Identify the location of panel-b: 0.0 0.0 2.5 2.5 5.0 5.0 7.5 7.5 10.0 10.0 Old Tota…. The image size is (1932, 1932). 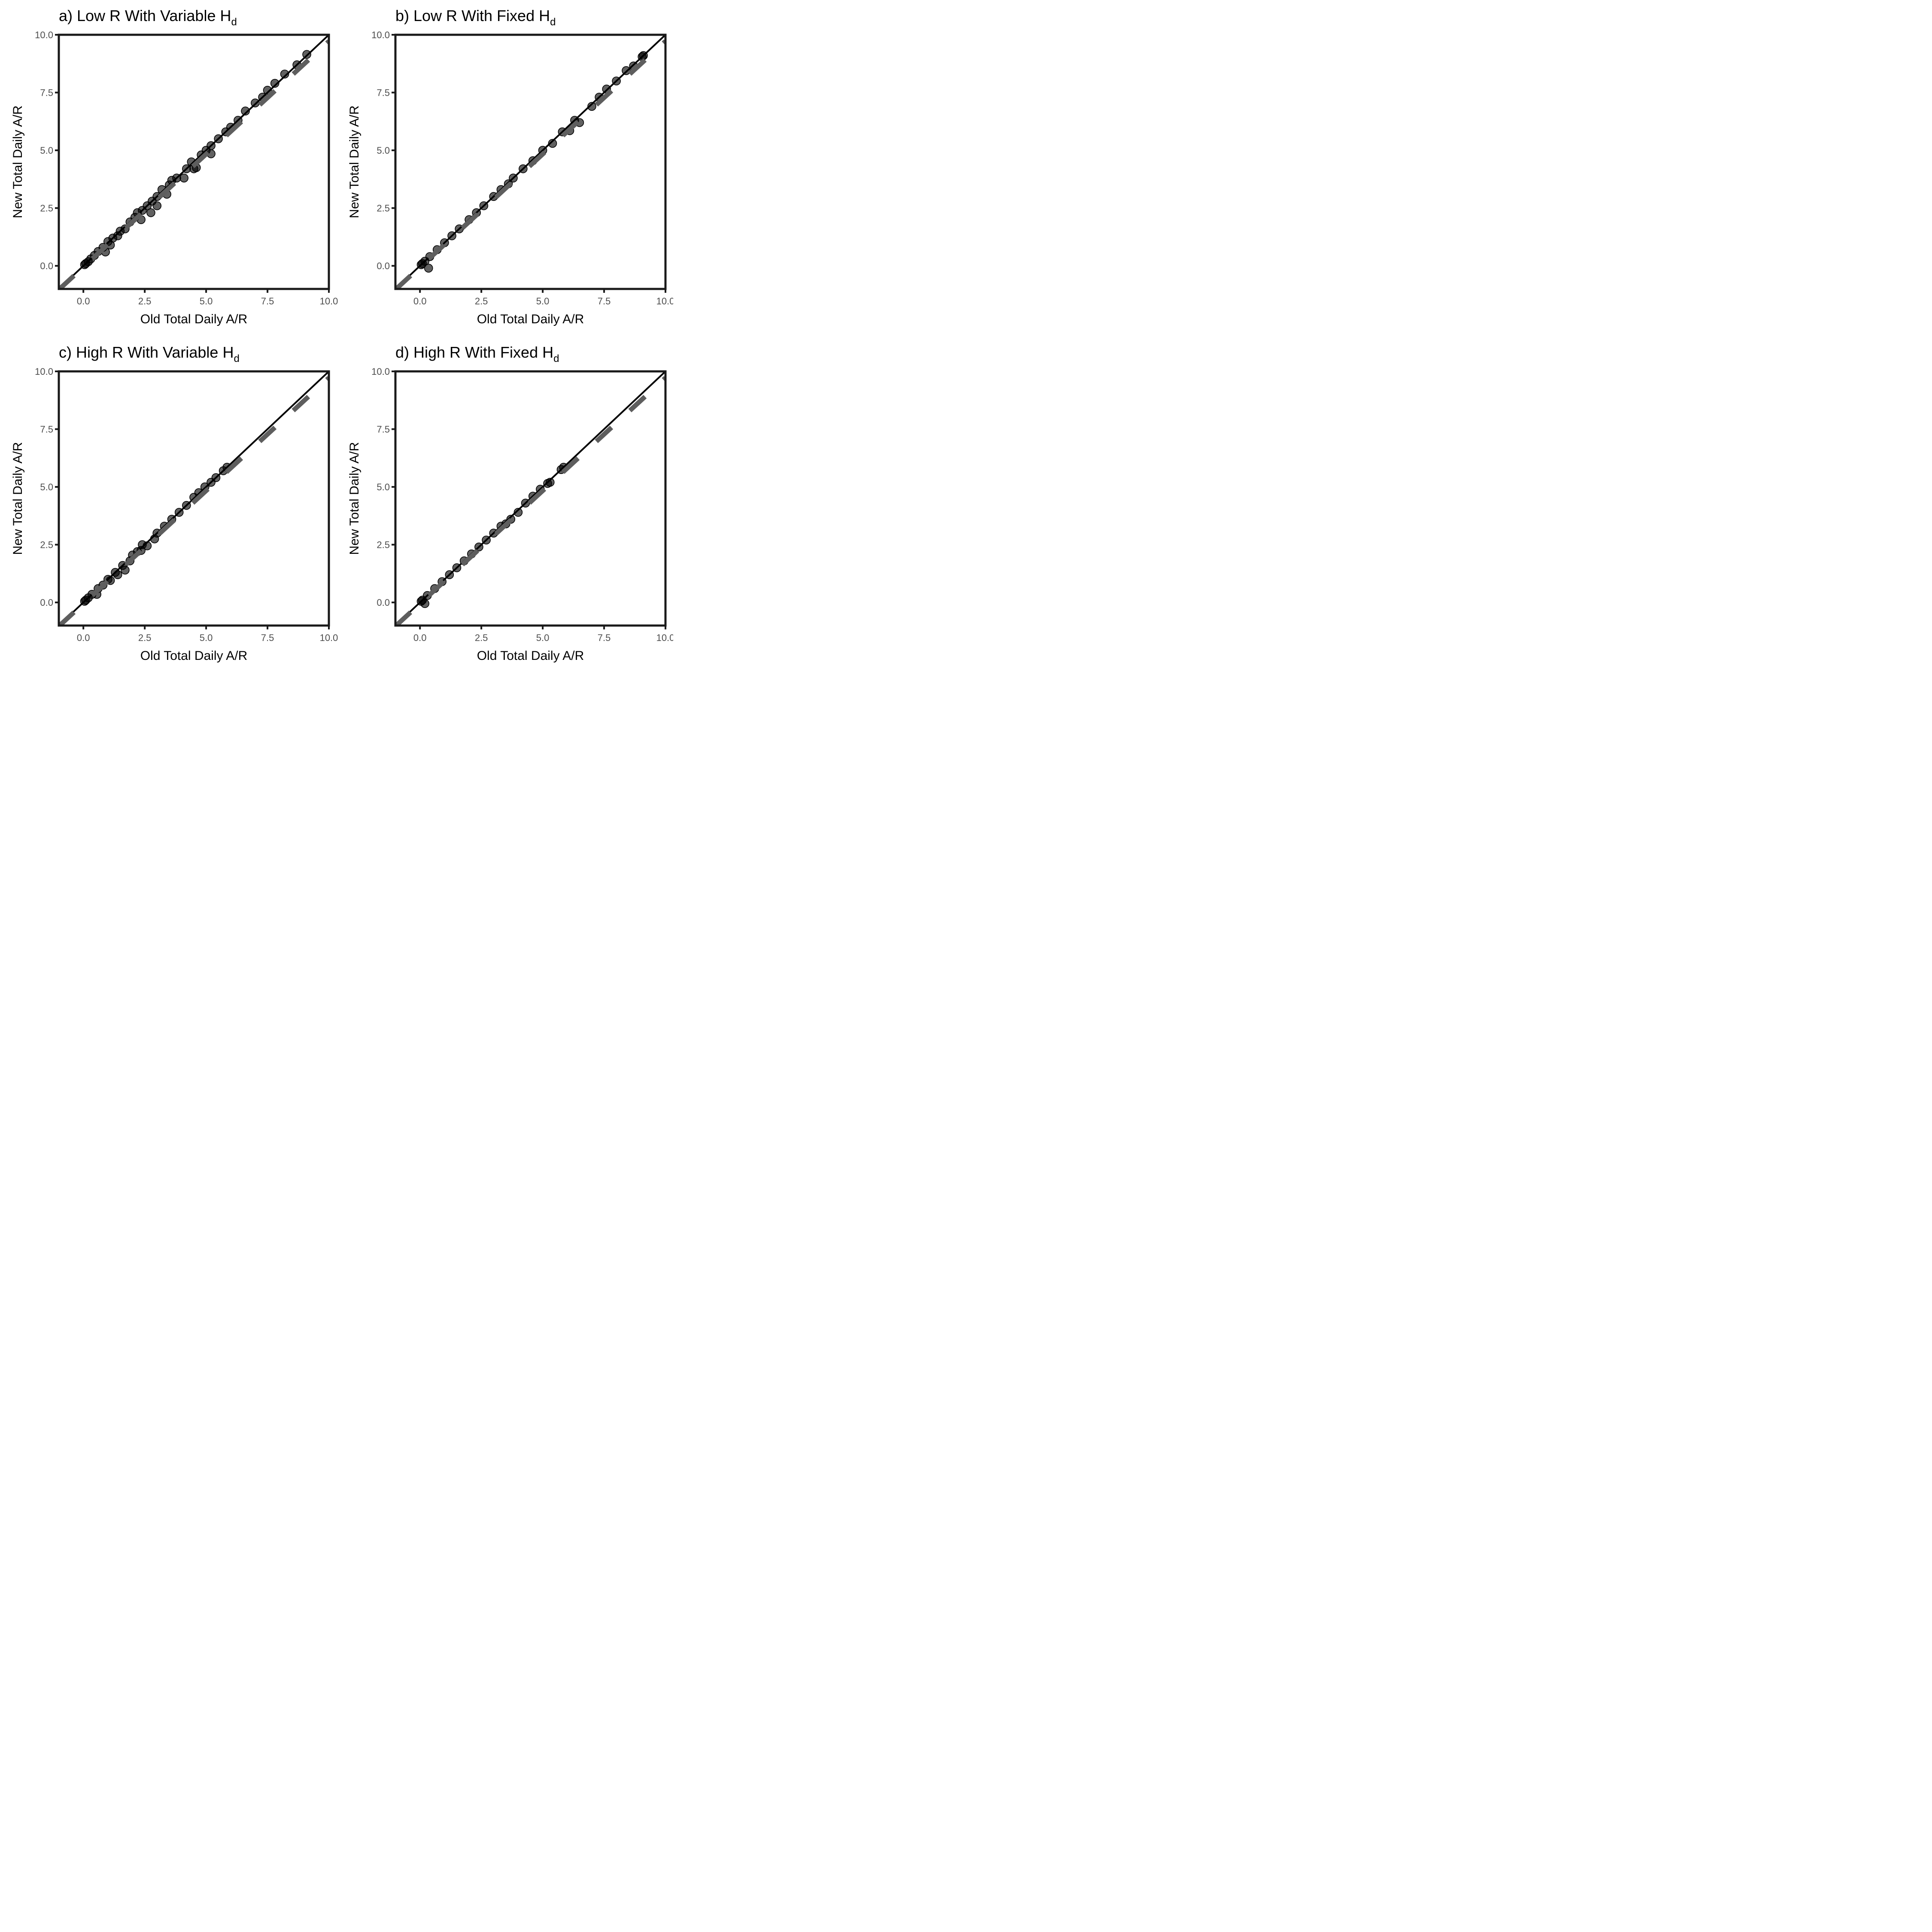
(510, 166).